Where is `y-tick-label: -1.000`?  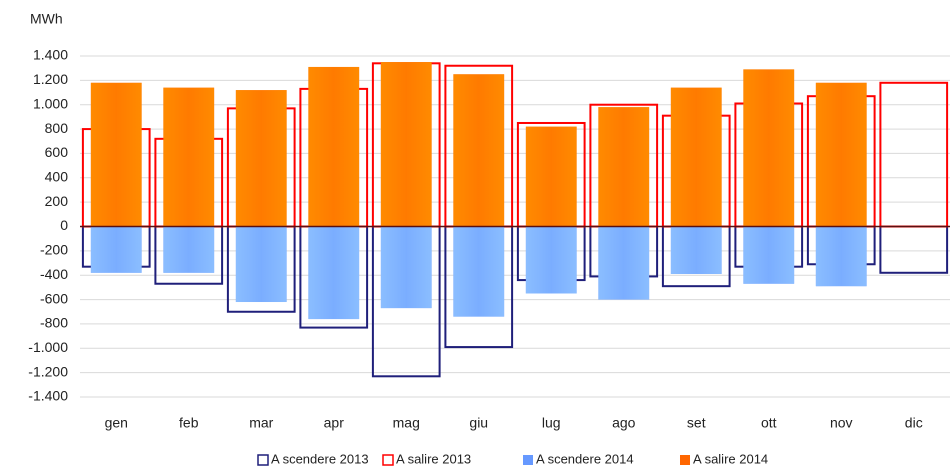 y-tick-label: -1.000 is located at coordinates (48, 347).